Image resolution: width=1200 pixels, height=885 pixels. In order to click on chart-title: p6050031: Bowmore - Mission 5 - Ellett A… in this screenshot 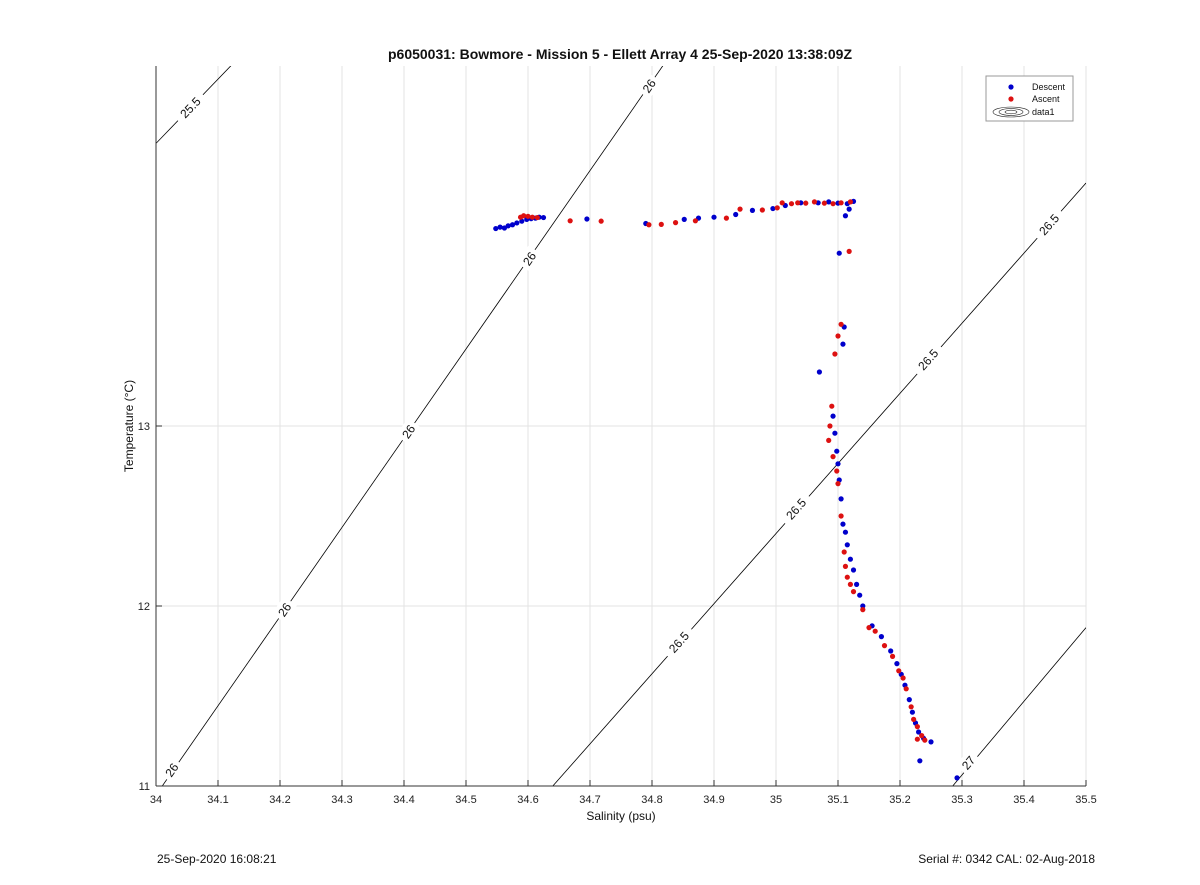, I will do `click(620, 54)`.